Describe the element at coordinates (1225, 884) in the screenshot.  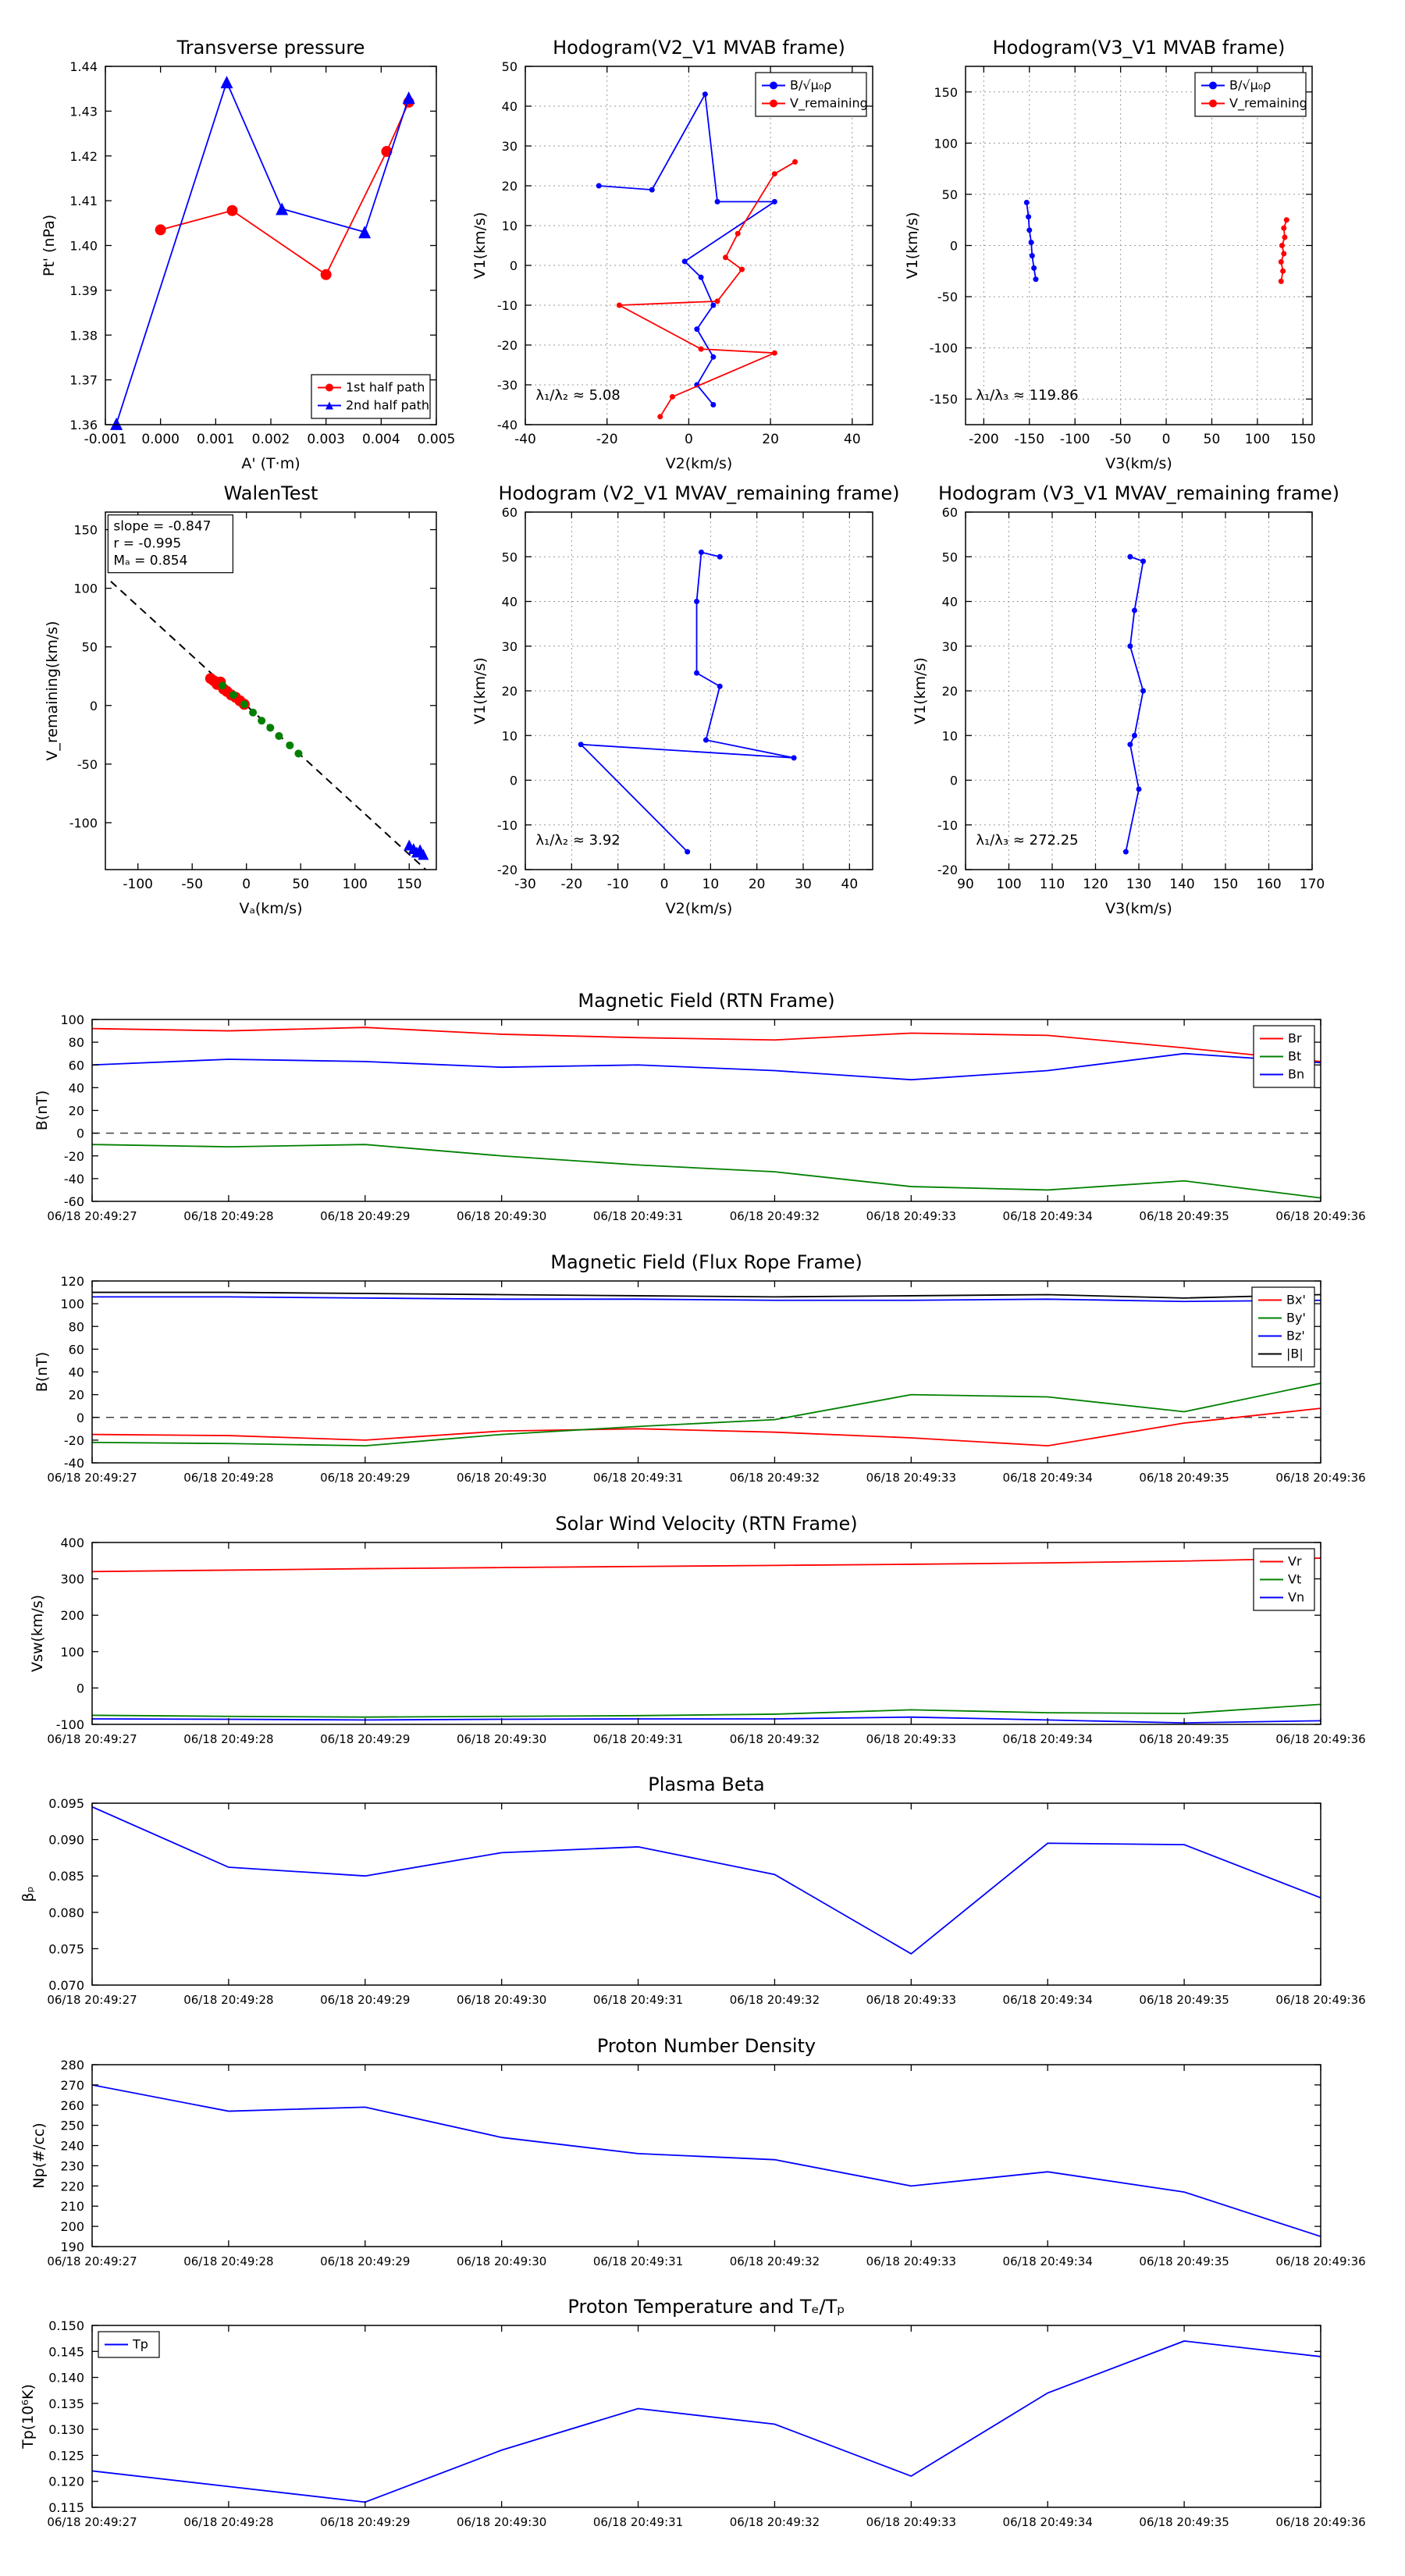
I see `x-tick-label: 150` at that location.